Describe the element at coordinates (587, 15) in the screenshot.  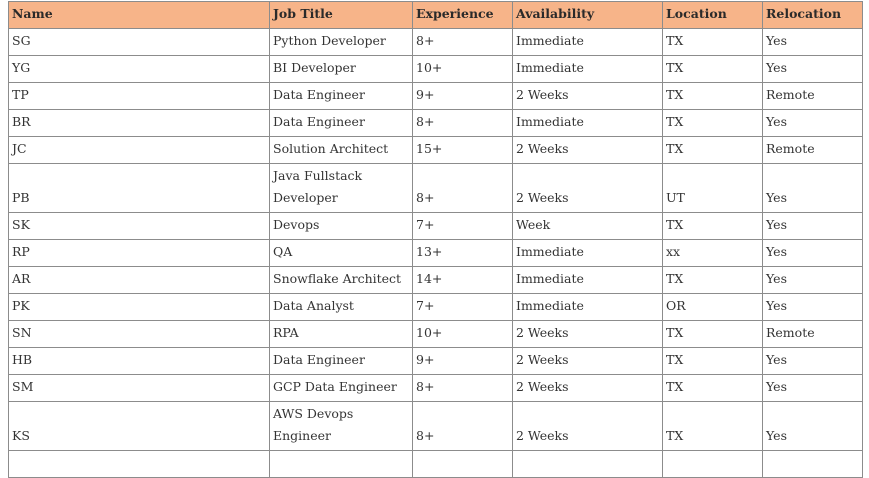
I see `column-header: Availability` at that location.